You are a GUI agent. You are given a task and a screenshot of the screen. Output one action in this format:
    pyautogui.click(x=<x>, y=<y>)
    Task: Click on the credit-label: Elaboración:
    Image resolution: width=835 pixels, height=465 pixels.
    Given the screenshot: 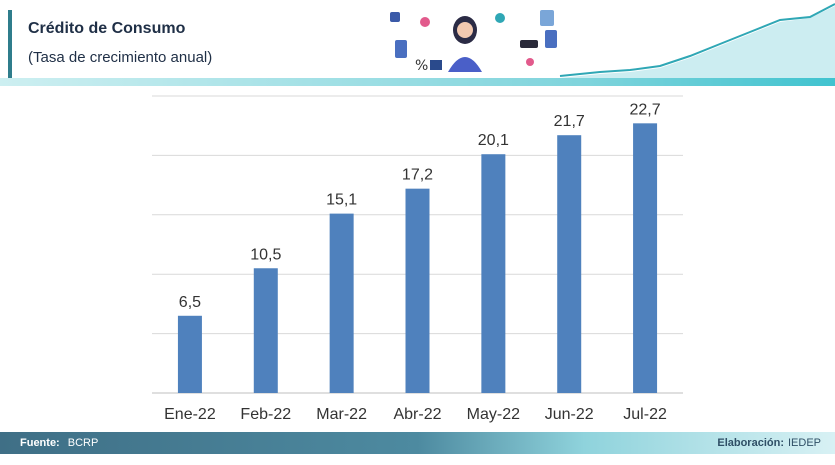 What is the action you would take?
    pyautogui.click(x=750, y=443)
    